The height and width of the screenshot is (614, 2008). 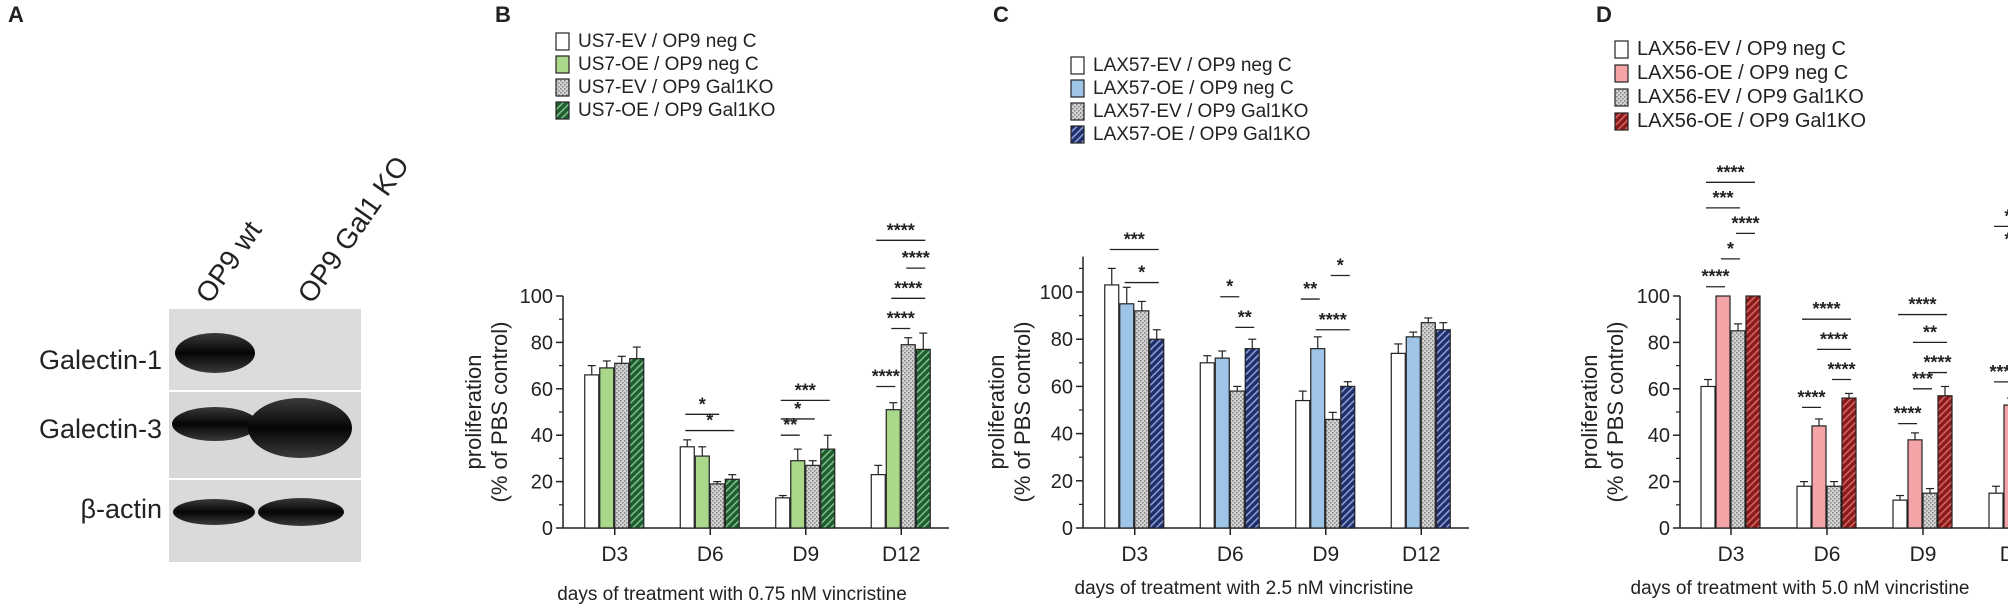 What do you see at coordinates (1062, 435) in the screenshot?
I see `y-tick-label-c-2: 40` at bounding box center [1062, 435].